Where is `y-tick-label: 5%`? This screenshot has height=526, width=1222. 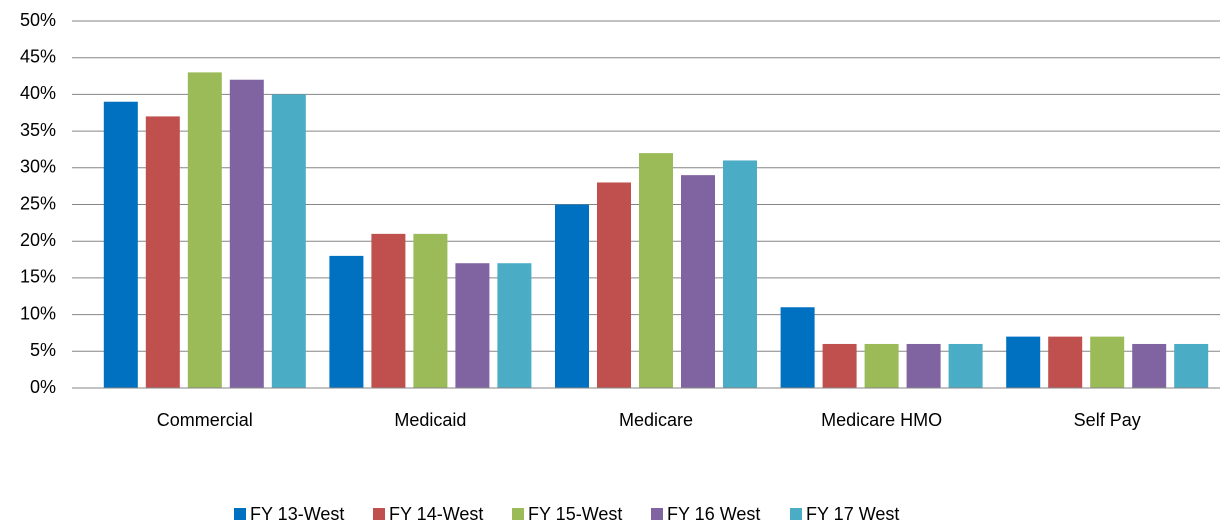
y-tick-label: 5% is located at coordinates (43, 350).